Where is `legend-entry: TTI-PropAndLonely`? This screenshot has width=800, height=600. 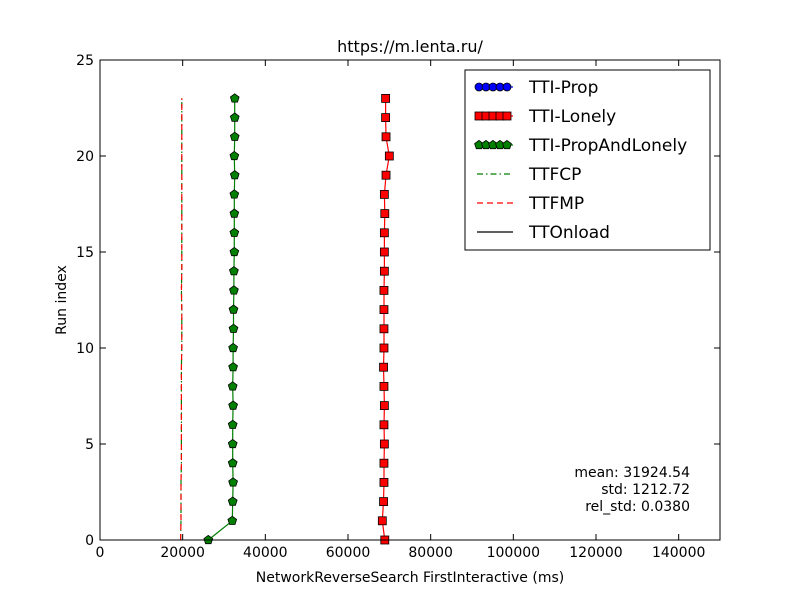 legend-entry: TTI-PropAndLonely is located at coordinates (580, 146).